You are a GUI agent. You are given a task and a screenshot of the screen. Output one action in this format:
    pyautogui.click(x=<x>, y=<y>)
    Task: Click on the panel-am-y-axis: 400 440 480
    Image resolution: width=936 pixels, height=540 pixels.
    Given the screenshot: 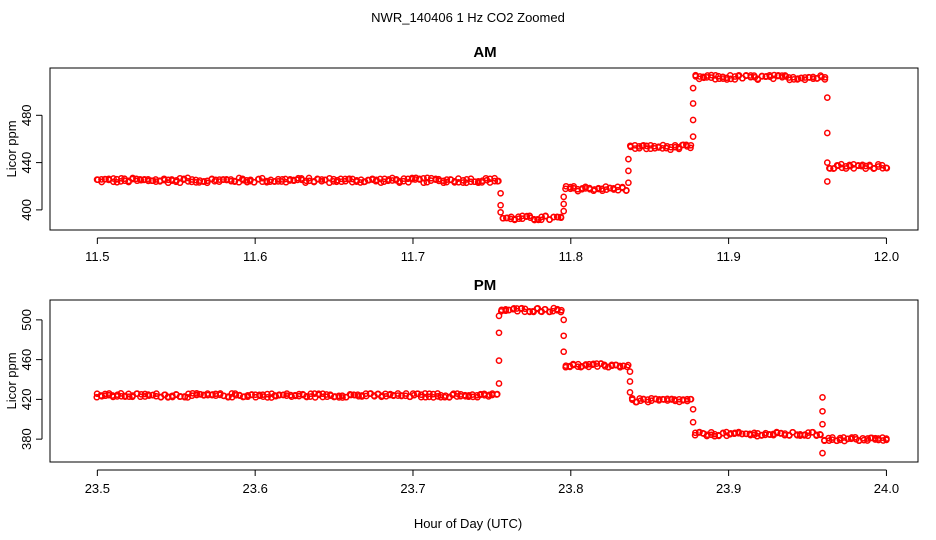 What is the action you would take?
    pyautogui.click(x=31, y=162)
    